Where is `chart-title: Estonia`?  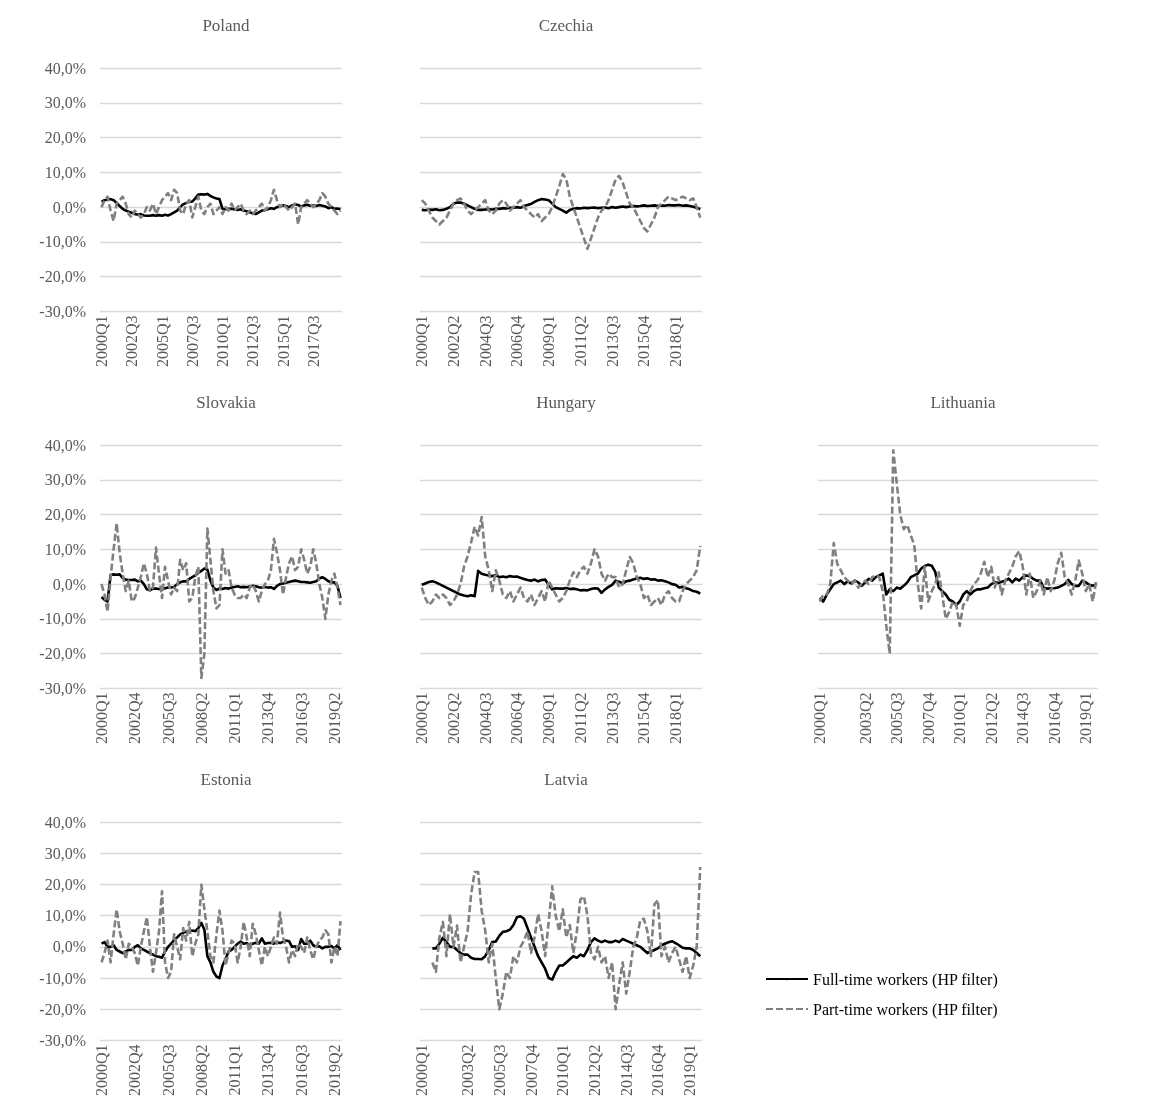 chart-title: Estonia is located at coordinates (226, 779).